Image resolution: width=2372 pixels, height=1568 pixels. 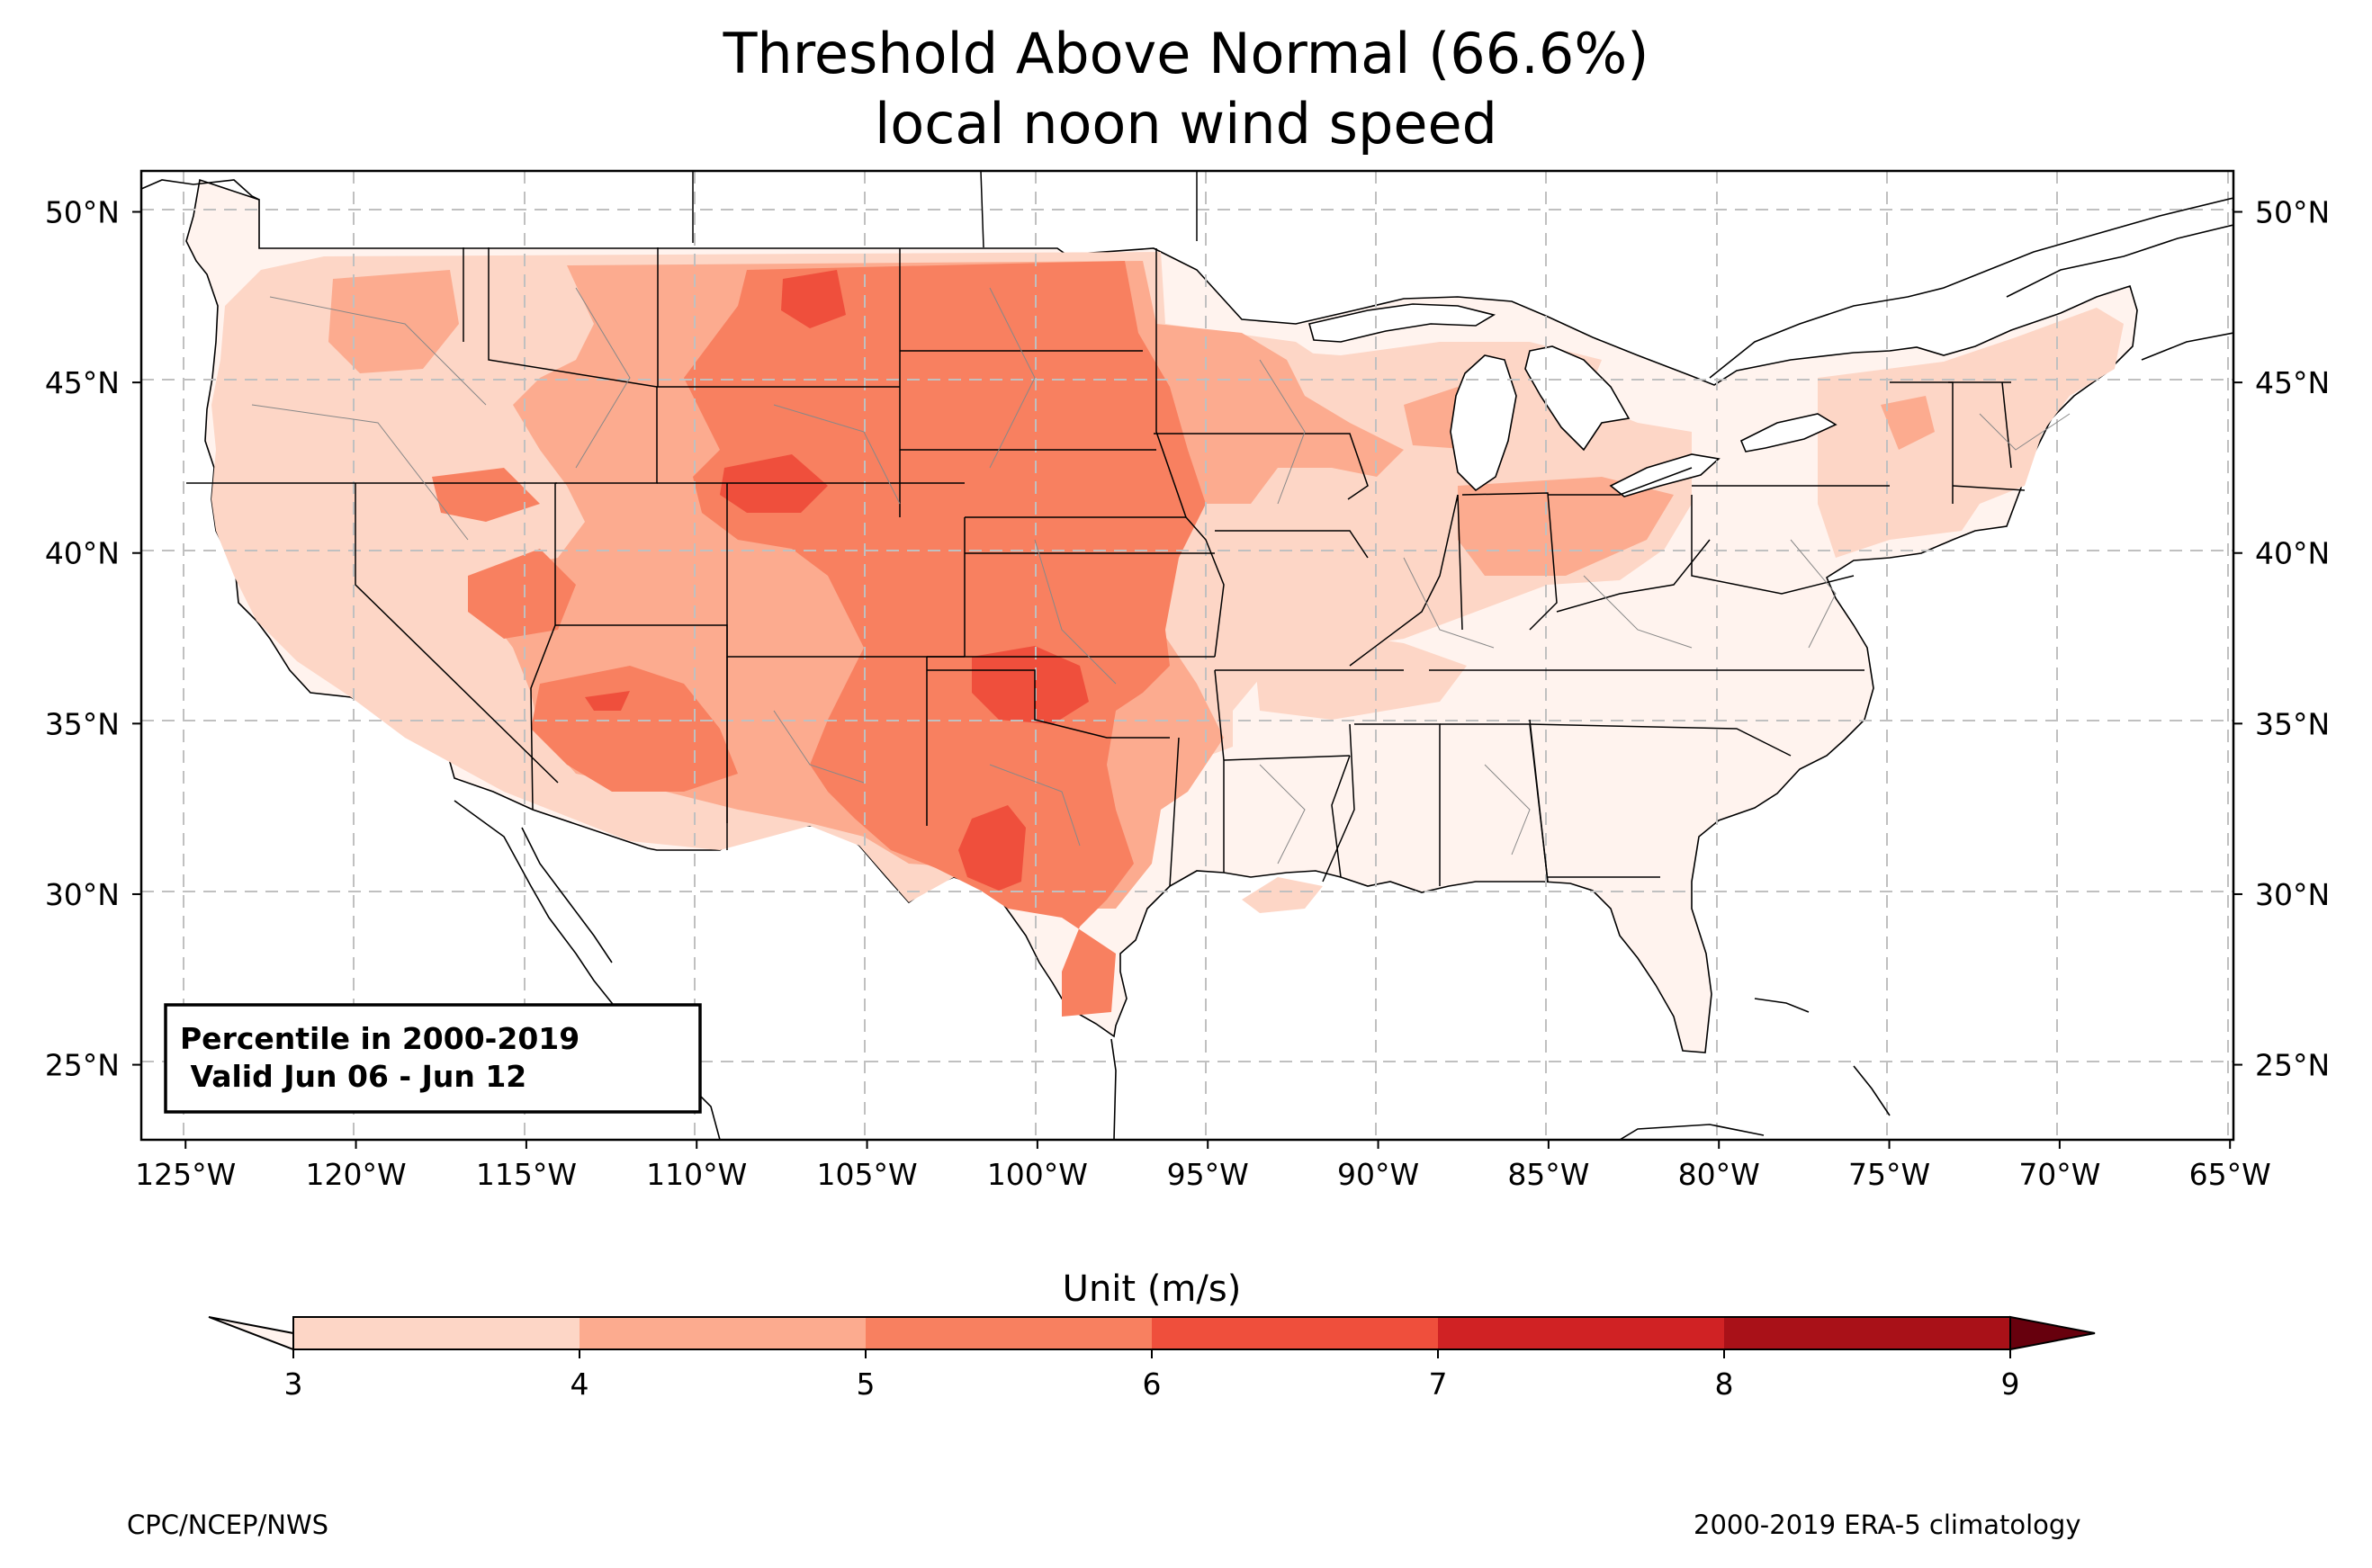 What do you see at coordinates (82, 1065) in the screenshot?
I see `lat-tick-label-left: 25°N` at bounding box center [82, 1065].